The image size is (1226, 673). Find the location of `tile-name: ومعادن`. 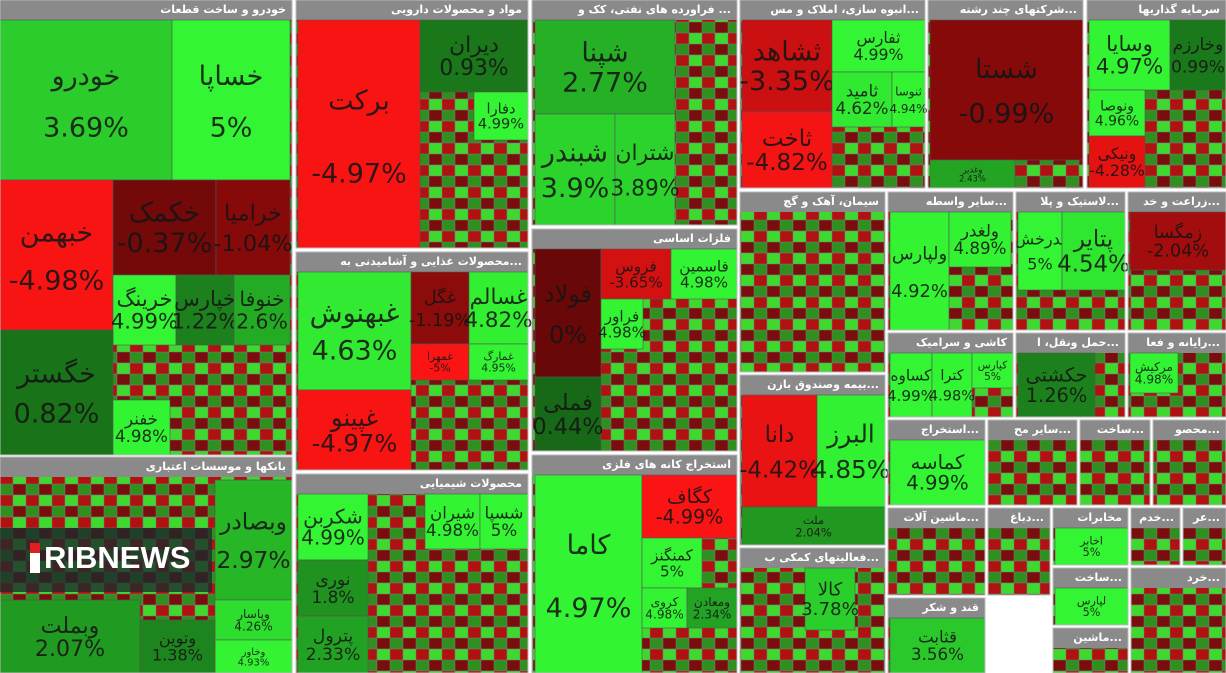

tile-name: ومعادن is located at coordinates (712, 602).